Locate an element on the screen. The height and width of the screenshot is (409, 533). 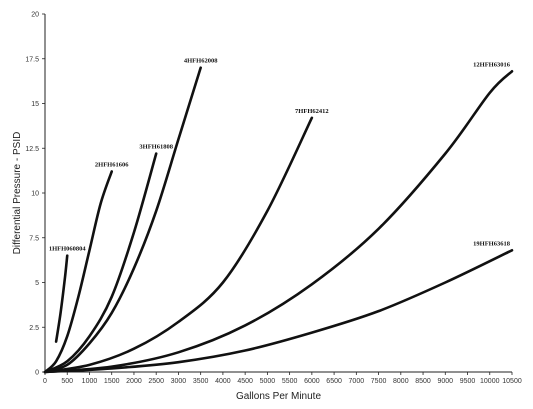
x-tick-label: 1000 is located at coordinates (90, 381).